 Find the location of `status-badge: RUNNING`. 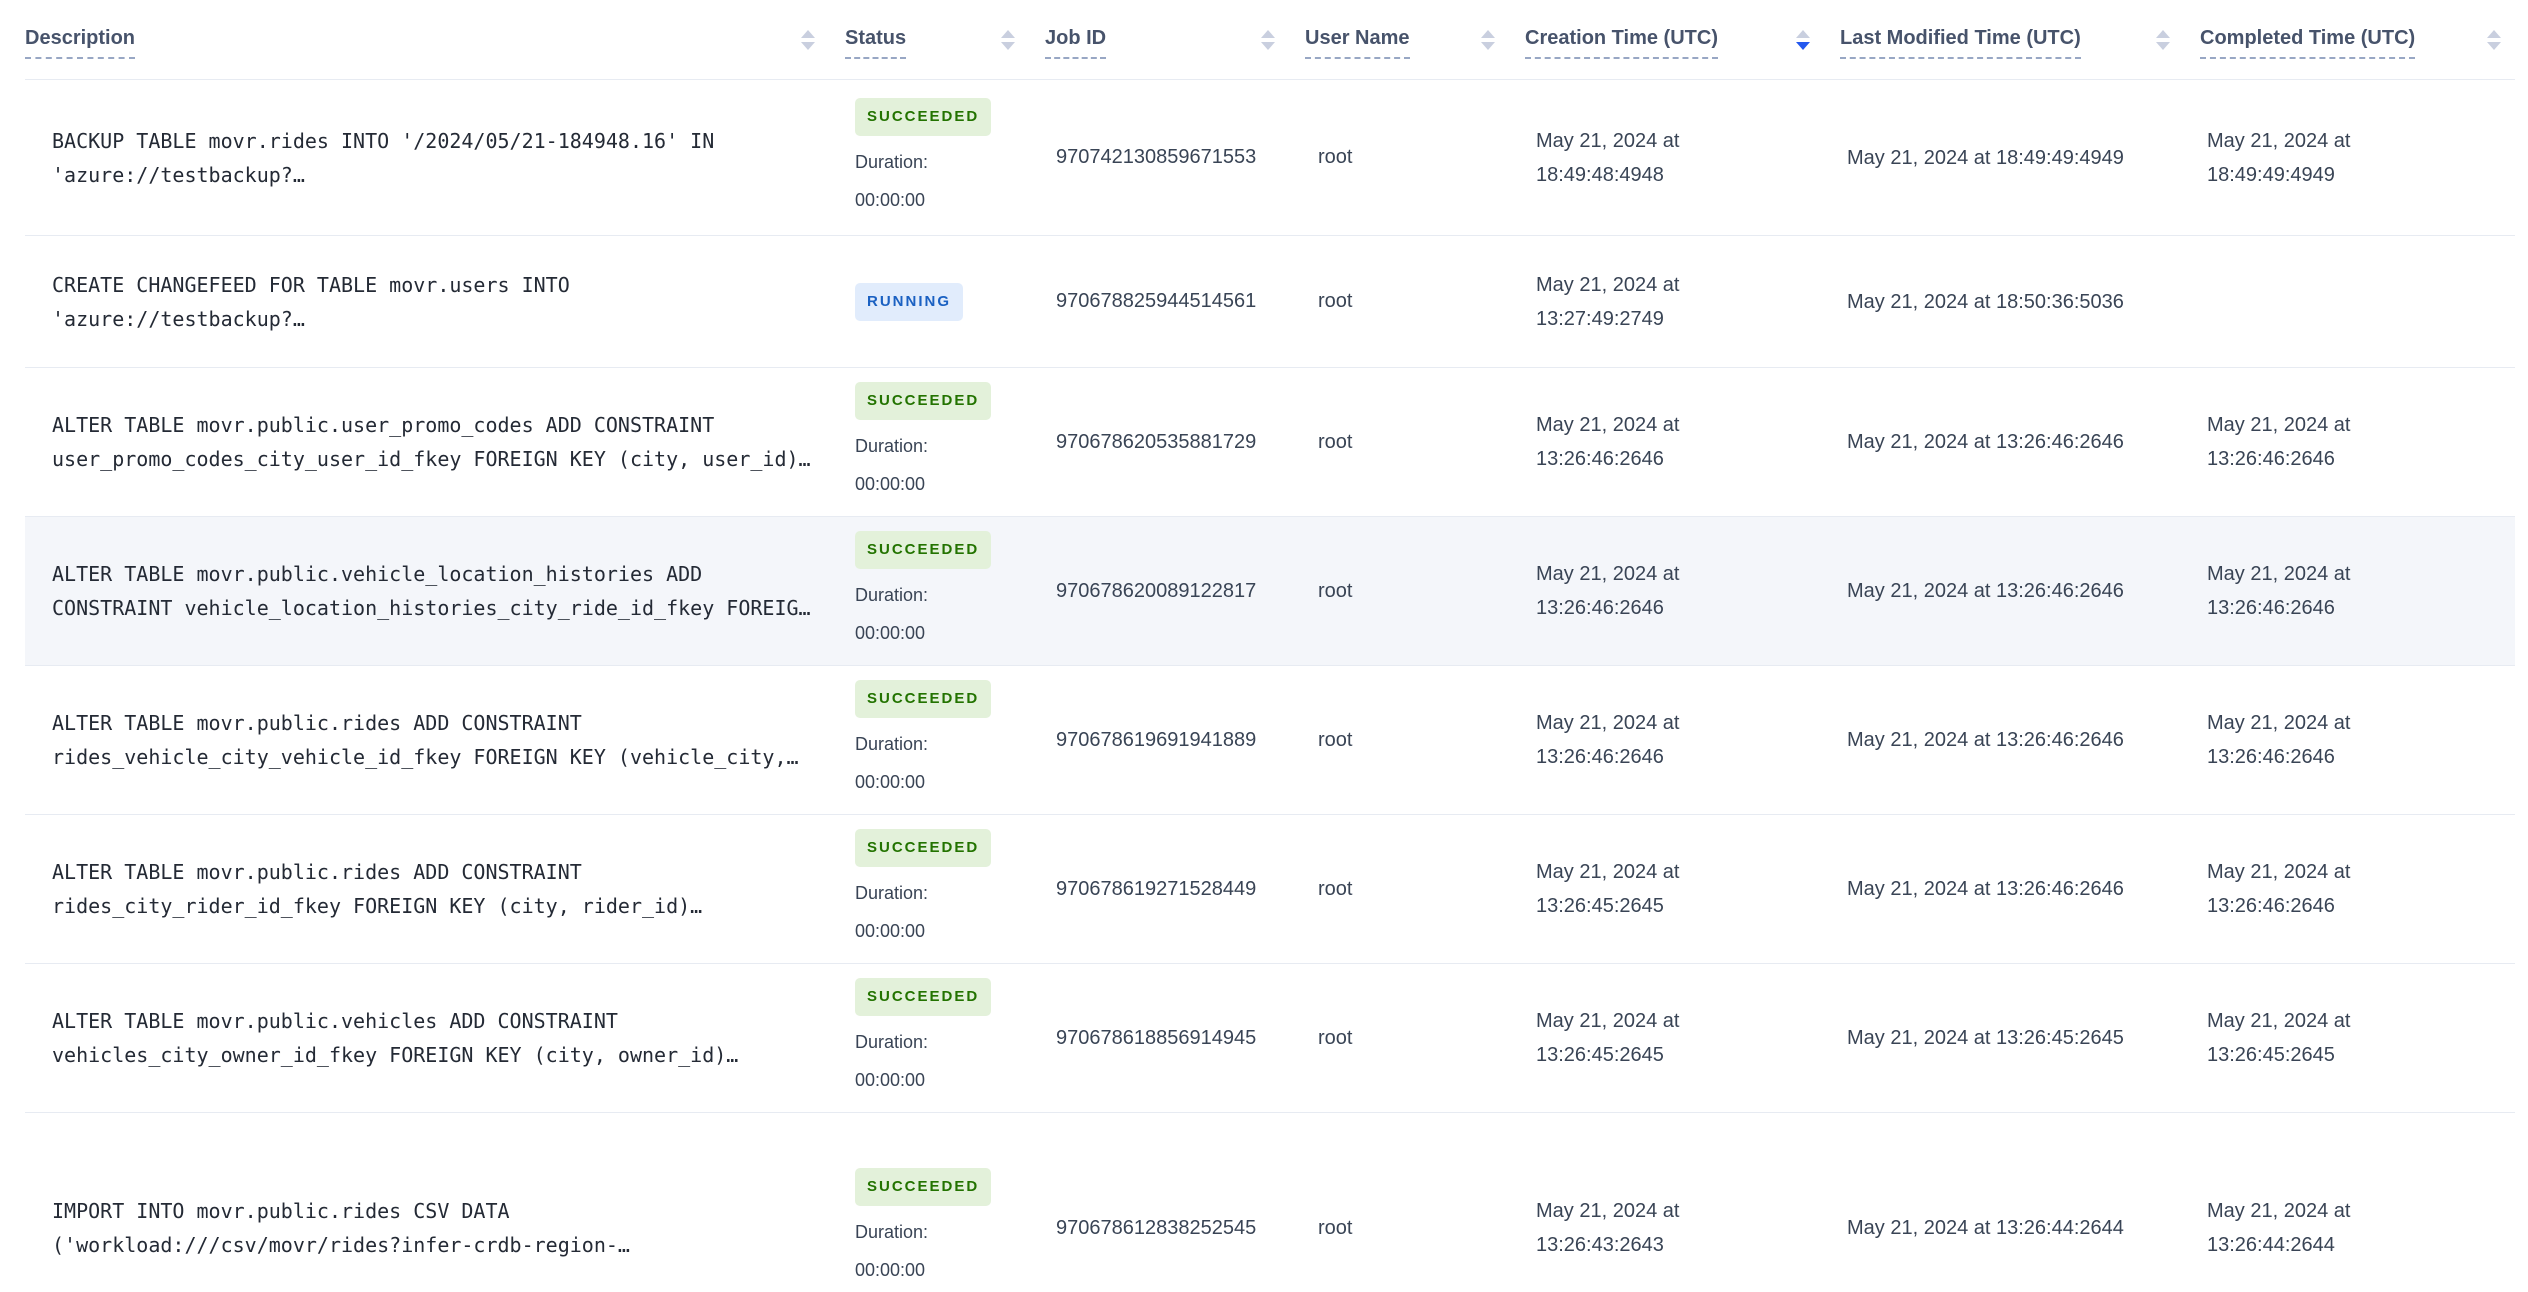

status-badge: RUNNING is located at coordinates (909, 301).